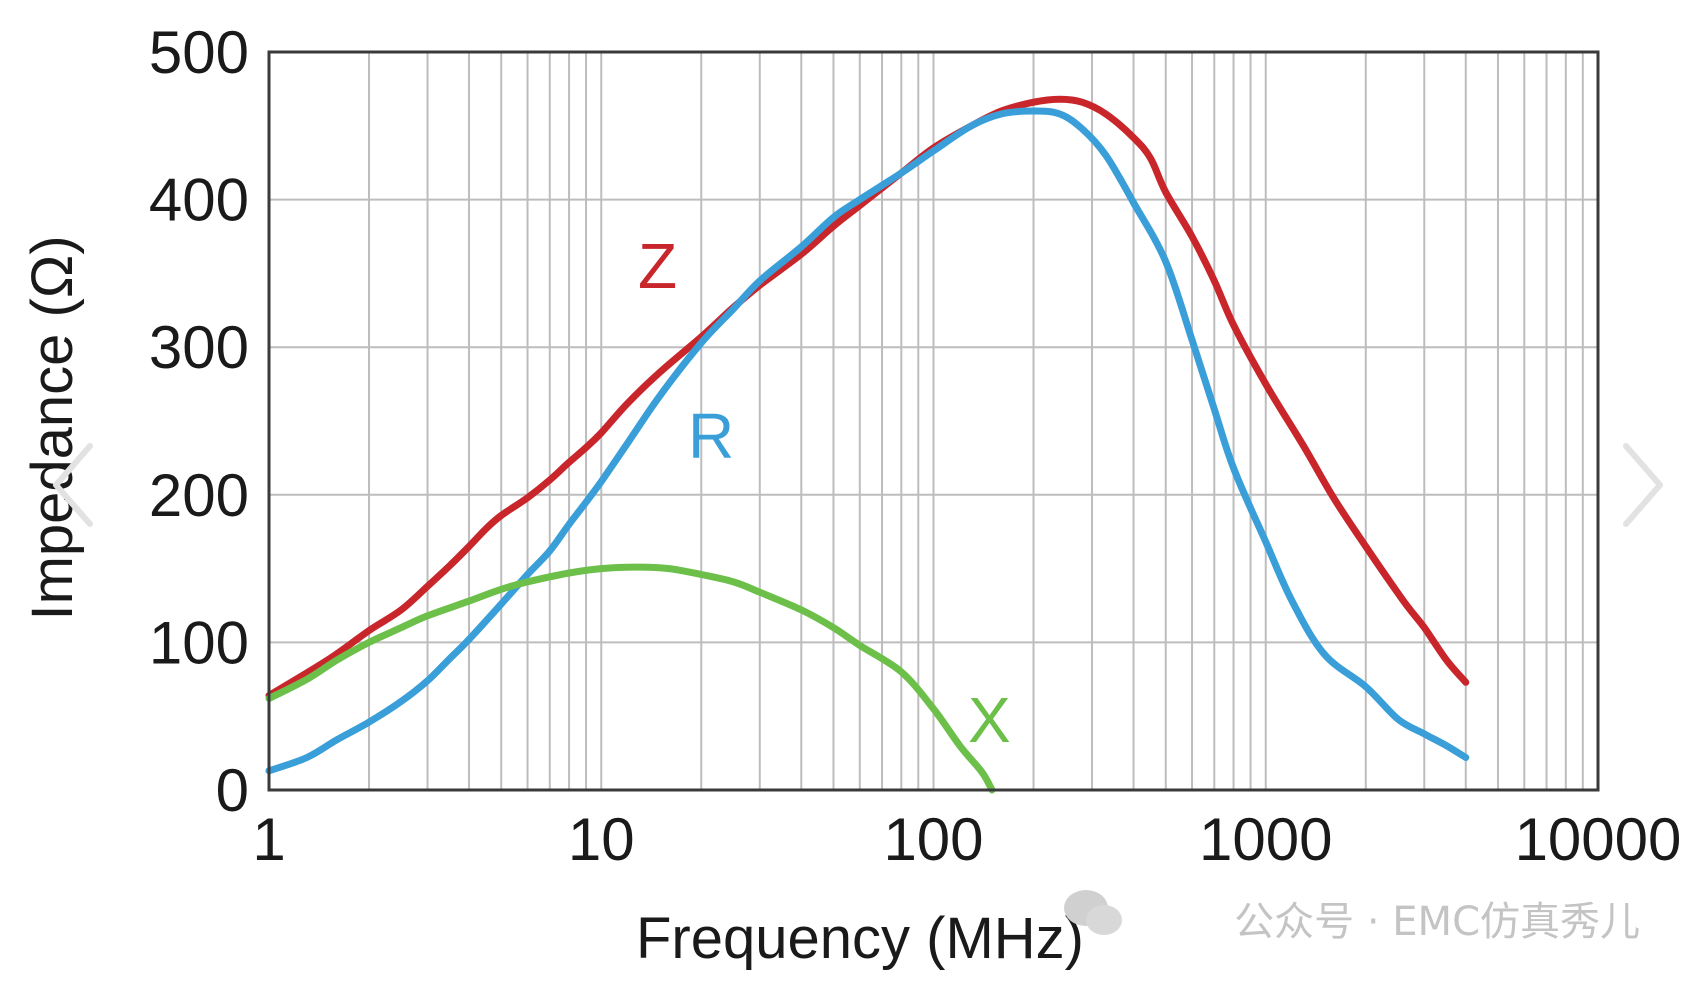  I want to click on x-tick-label: 1000, so click(1265, 839).